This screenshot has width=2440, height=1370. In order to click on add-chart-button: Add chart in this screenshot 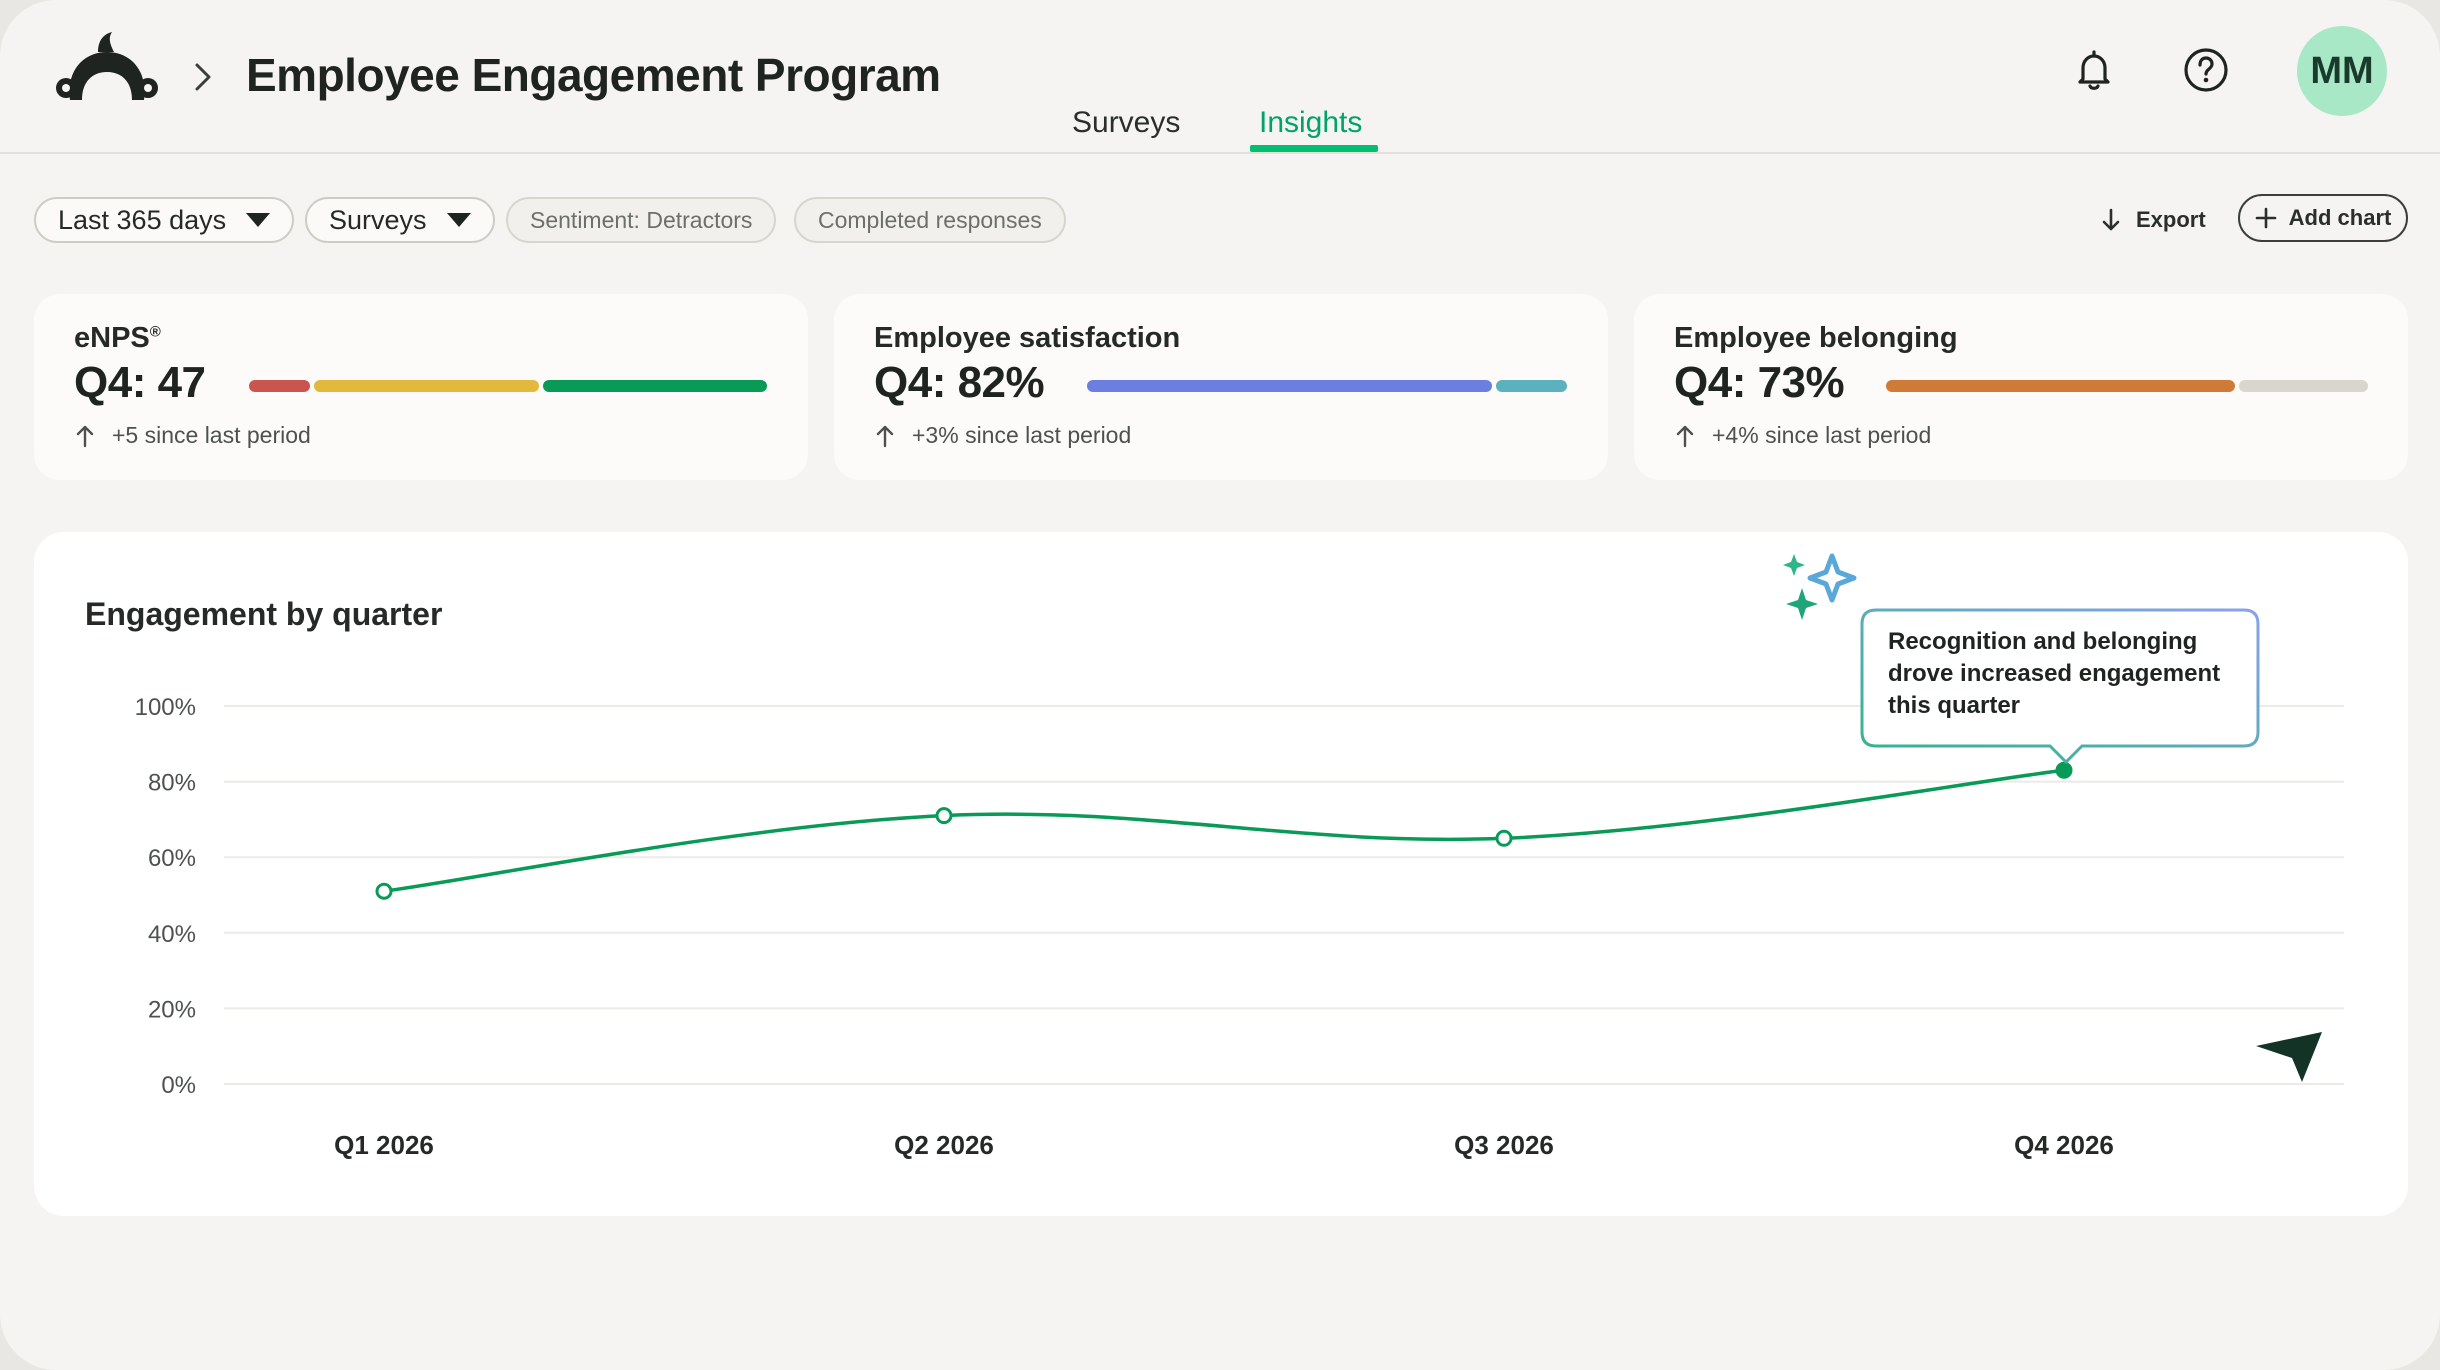, I will do `click(2323, 218)`.